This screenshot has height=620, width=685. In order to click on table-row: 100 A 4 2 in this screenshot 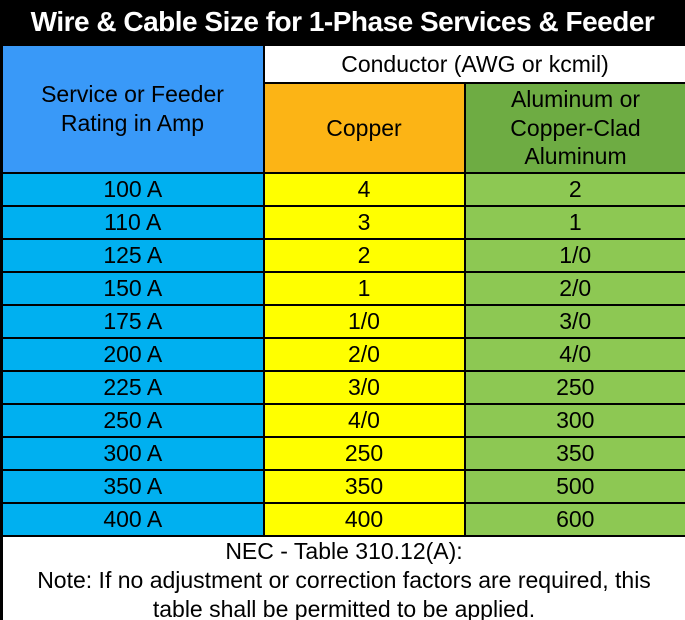, I will do `click(342, 189)`.